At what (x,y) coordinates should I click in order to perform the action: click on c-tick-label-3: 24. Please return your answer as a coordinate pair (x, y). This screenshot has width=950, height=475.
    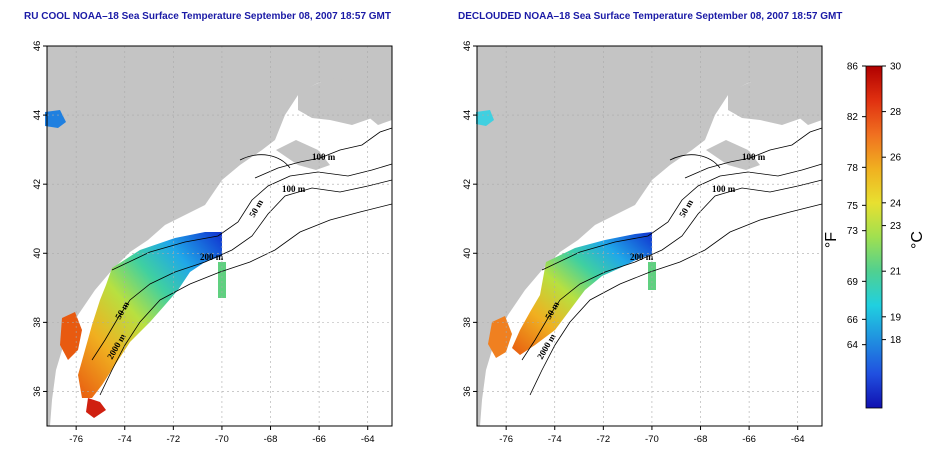
    Looking at the image, I should click on (896, 203).